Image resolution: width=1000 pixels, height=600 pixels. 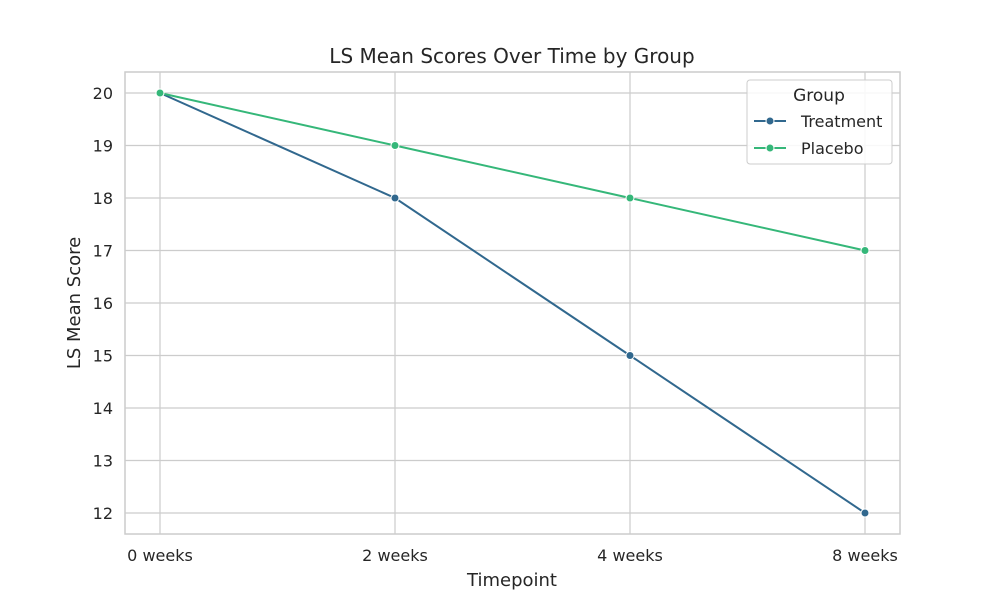 What do you see at coordinates (103, 303) in the screenshot?
I see `y-tick-label: 16` at bounding box center [103, 303].